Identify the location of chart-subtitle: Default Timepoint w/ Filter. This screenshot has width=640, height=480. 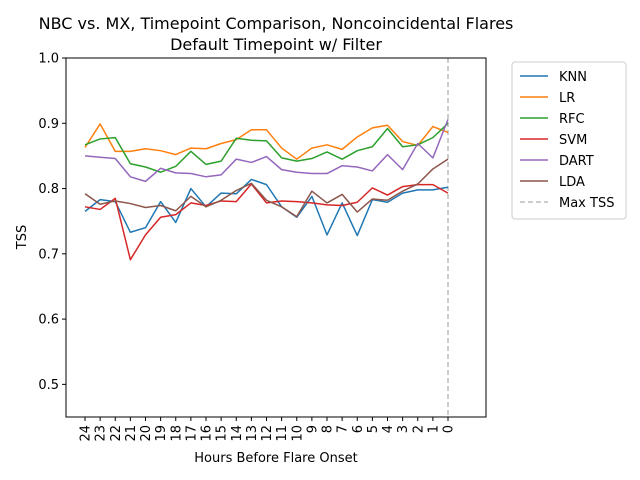
(276, 44).